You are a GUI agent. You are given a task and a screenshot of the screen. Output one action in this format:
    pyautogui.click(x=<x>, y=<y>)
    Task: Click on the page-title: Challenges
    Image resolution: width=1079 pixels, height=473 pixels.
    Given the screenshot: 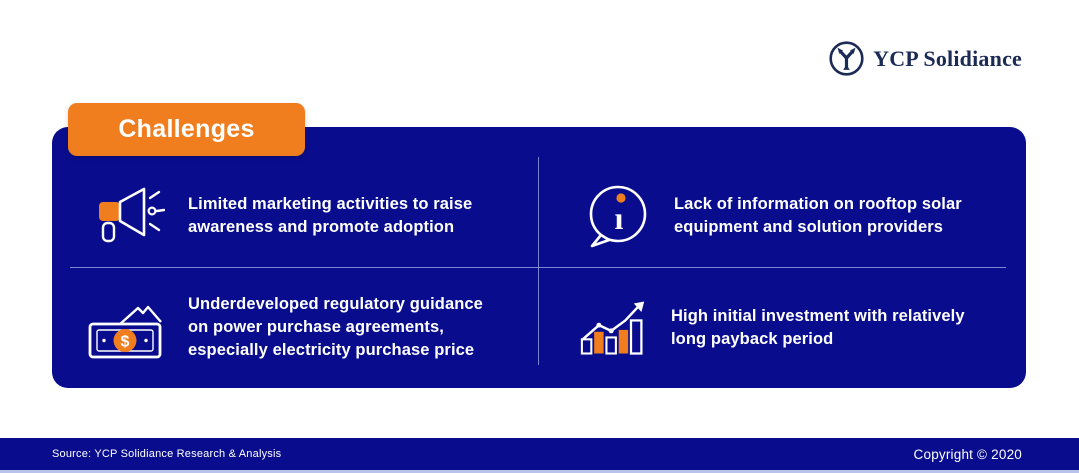 What is the action you would take?
    pyautogui.click(x=186, y=129)
    